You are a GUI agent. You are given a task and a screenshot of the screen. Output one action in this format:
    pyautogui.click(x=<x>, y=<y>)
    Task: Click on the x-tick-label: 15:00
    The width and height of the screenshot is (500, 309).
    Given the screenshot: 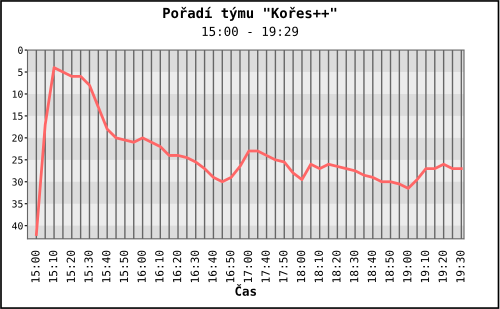 What is the action you would take?
    pyautogui.click(x=35, y=266)
    